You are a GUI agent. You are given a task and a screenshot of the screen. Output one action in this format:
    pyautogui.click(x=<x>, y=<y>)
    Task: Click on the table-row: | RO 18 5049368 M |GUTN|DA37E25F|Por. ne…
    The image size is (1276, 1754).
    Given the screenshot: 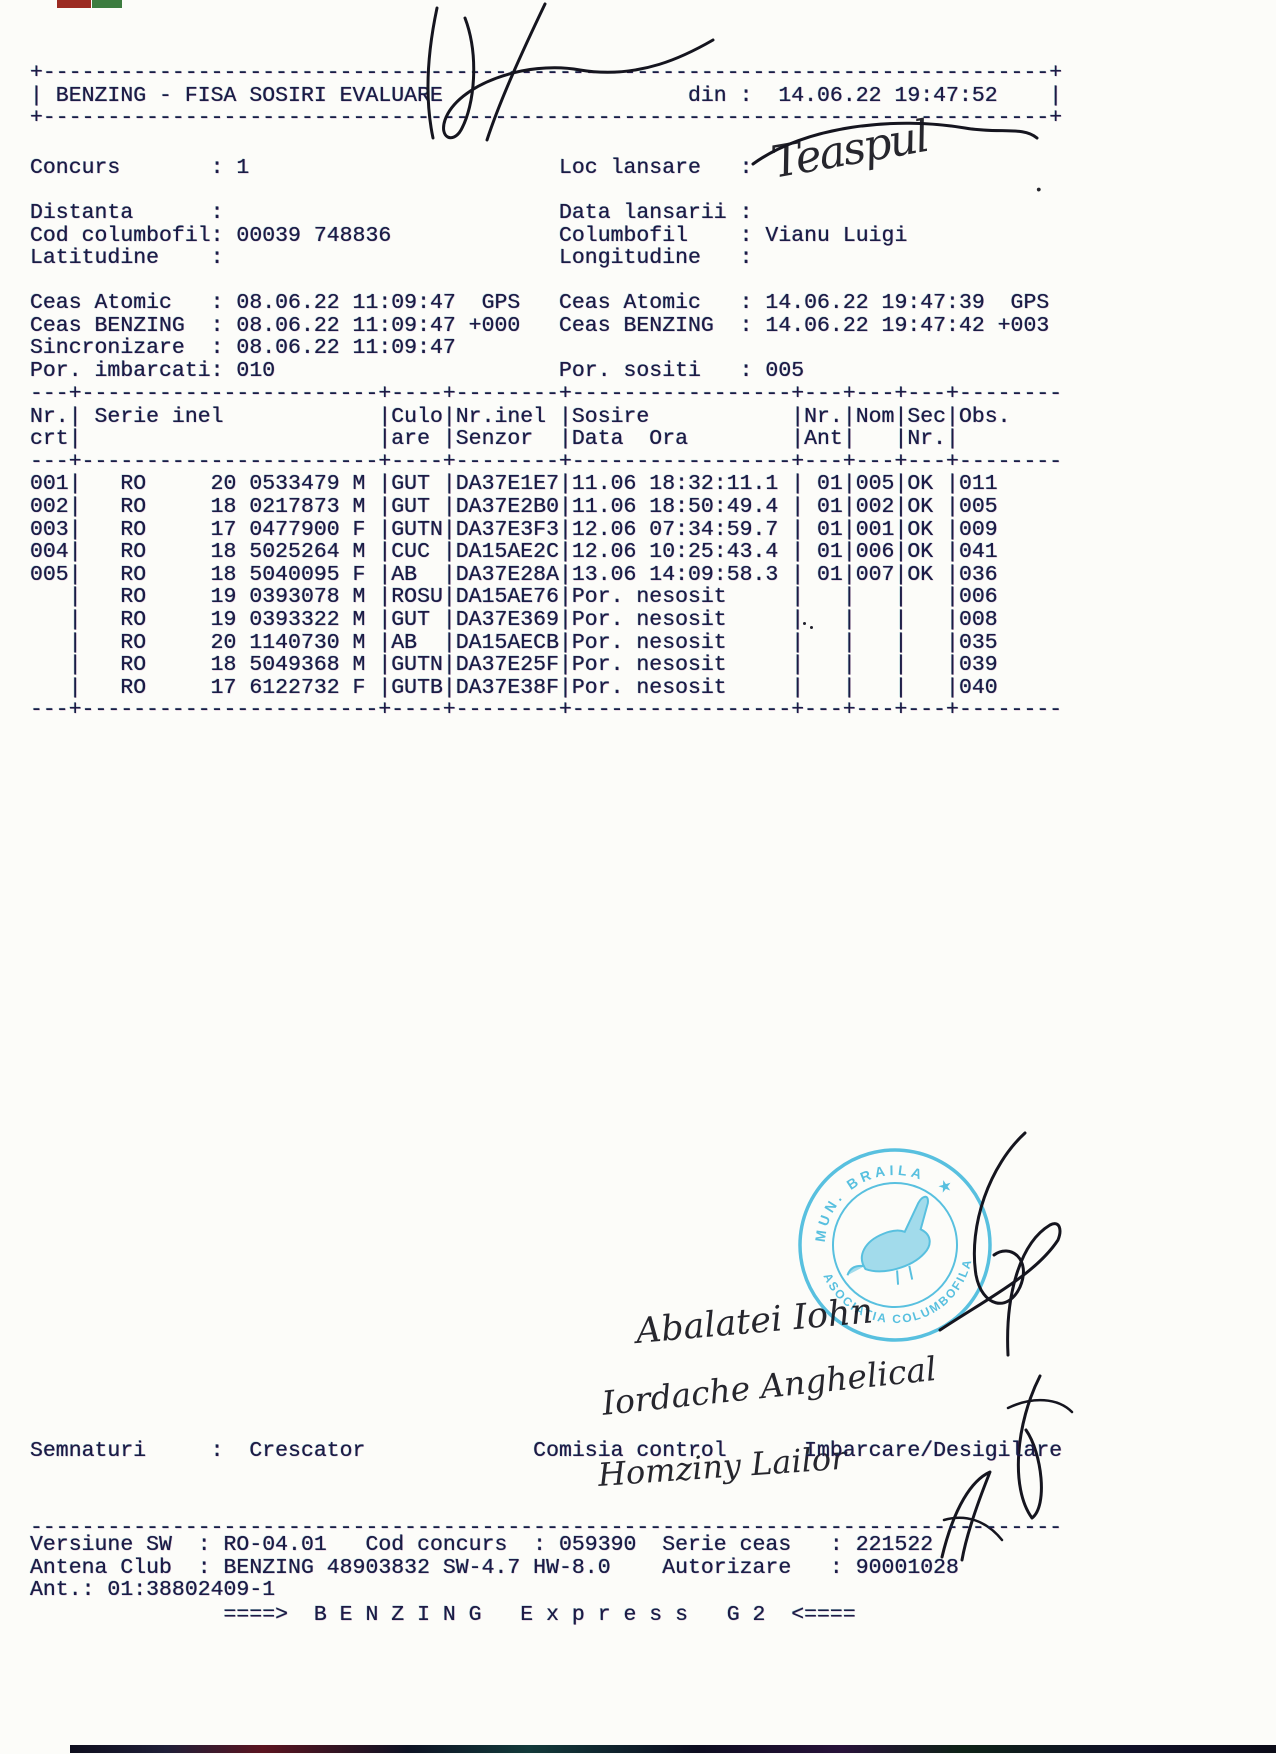 What is the action you would take?
    pyautogui.click(x=514, y=665)
    